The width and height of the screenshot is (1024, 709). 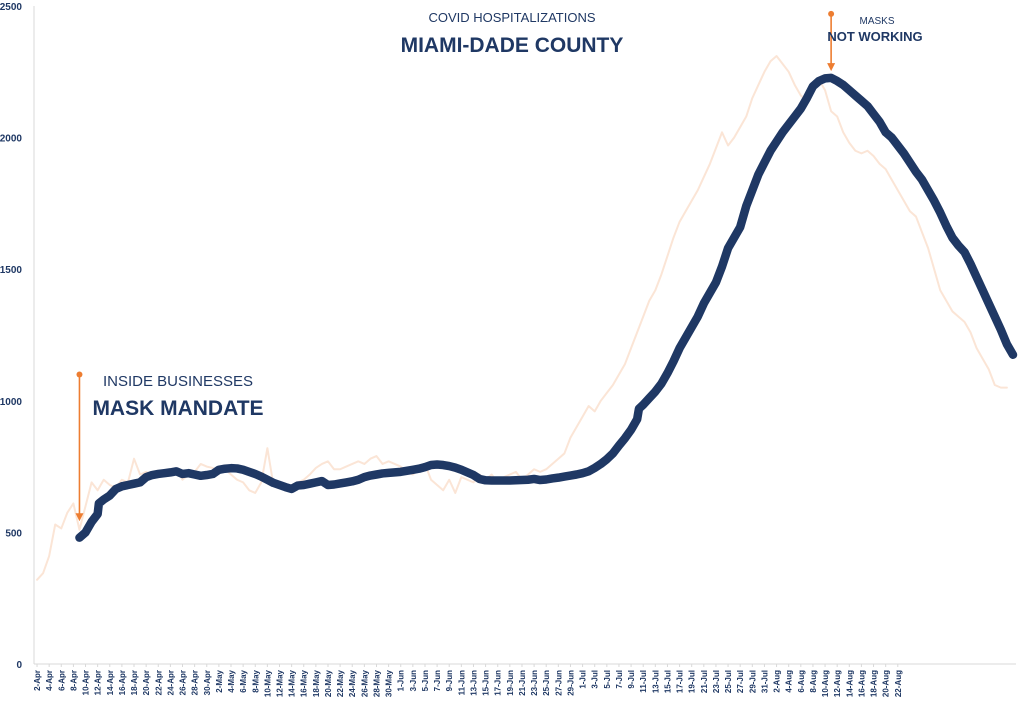 I want to click on x-tick-label: 4-May, so click(x=231, y=680).